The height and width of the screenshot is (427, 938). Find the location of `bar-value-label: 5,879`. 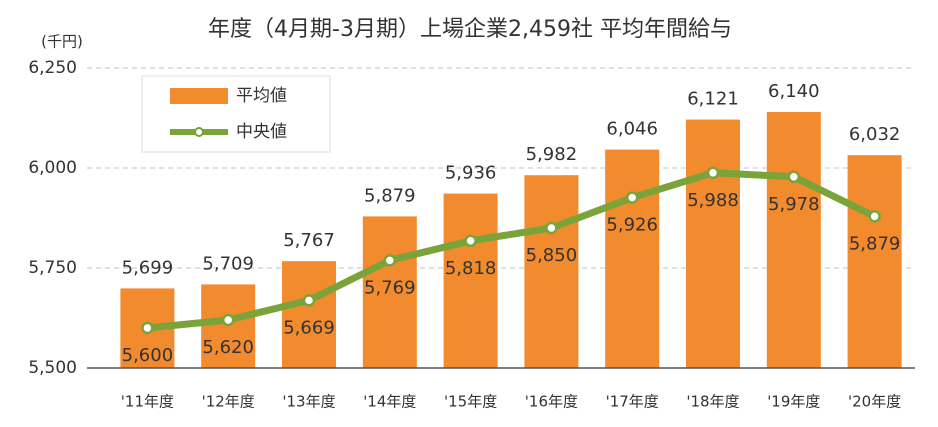

bar-value-label: 5,879 is located at coordinates (390, 195).